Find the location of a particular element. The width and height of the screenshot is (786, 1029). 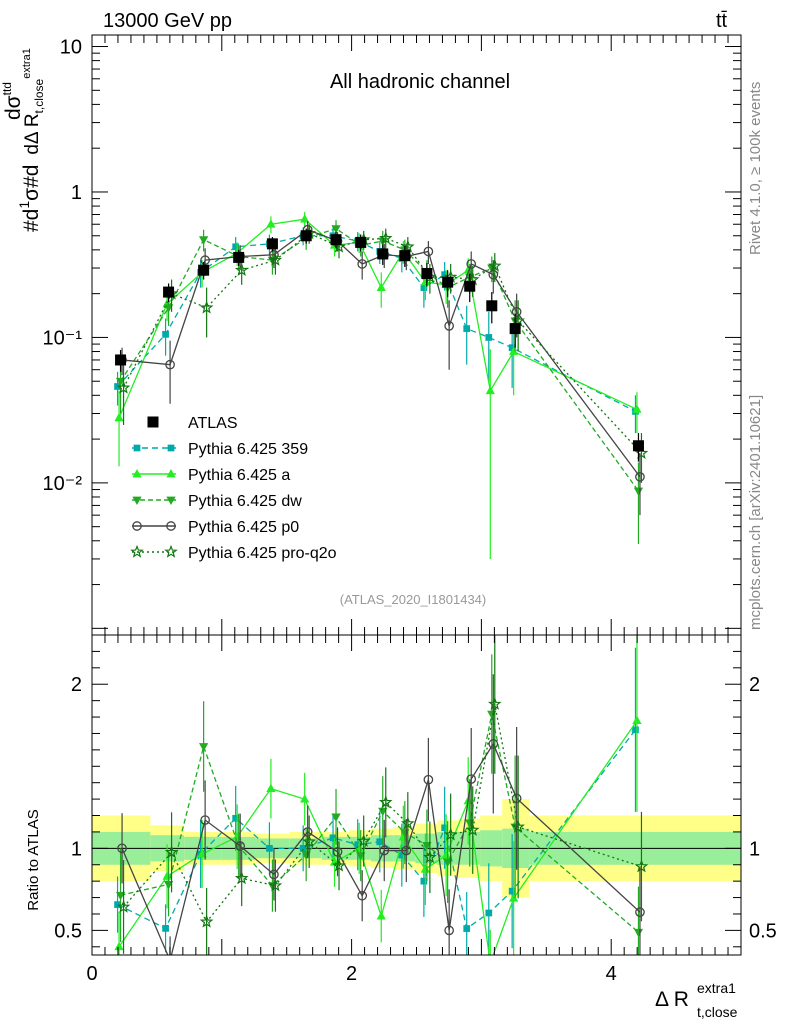

ratio-y-tick-label: 2 is located at coordinates (76, 685).